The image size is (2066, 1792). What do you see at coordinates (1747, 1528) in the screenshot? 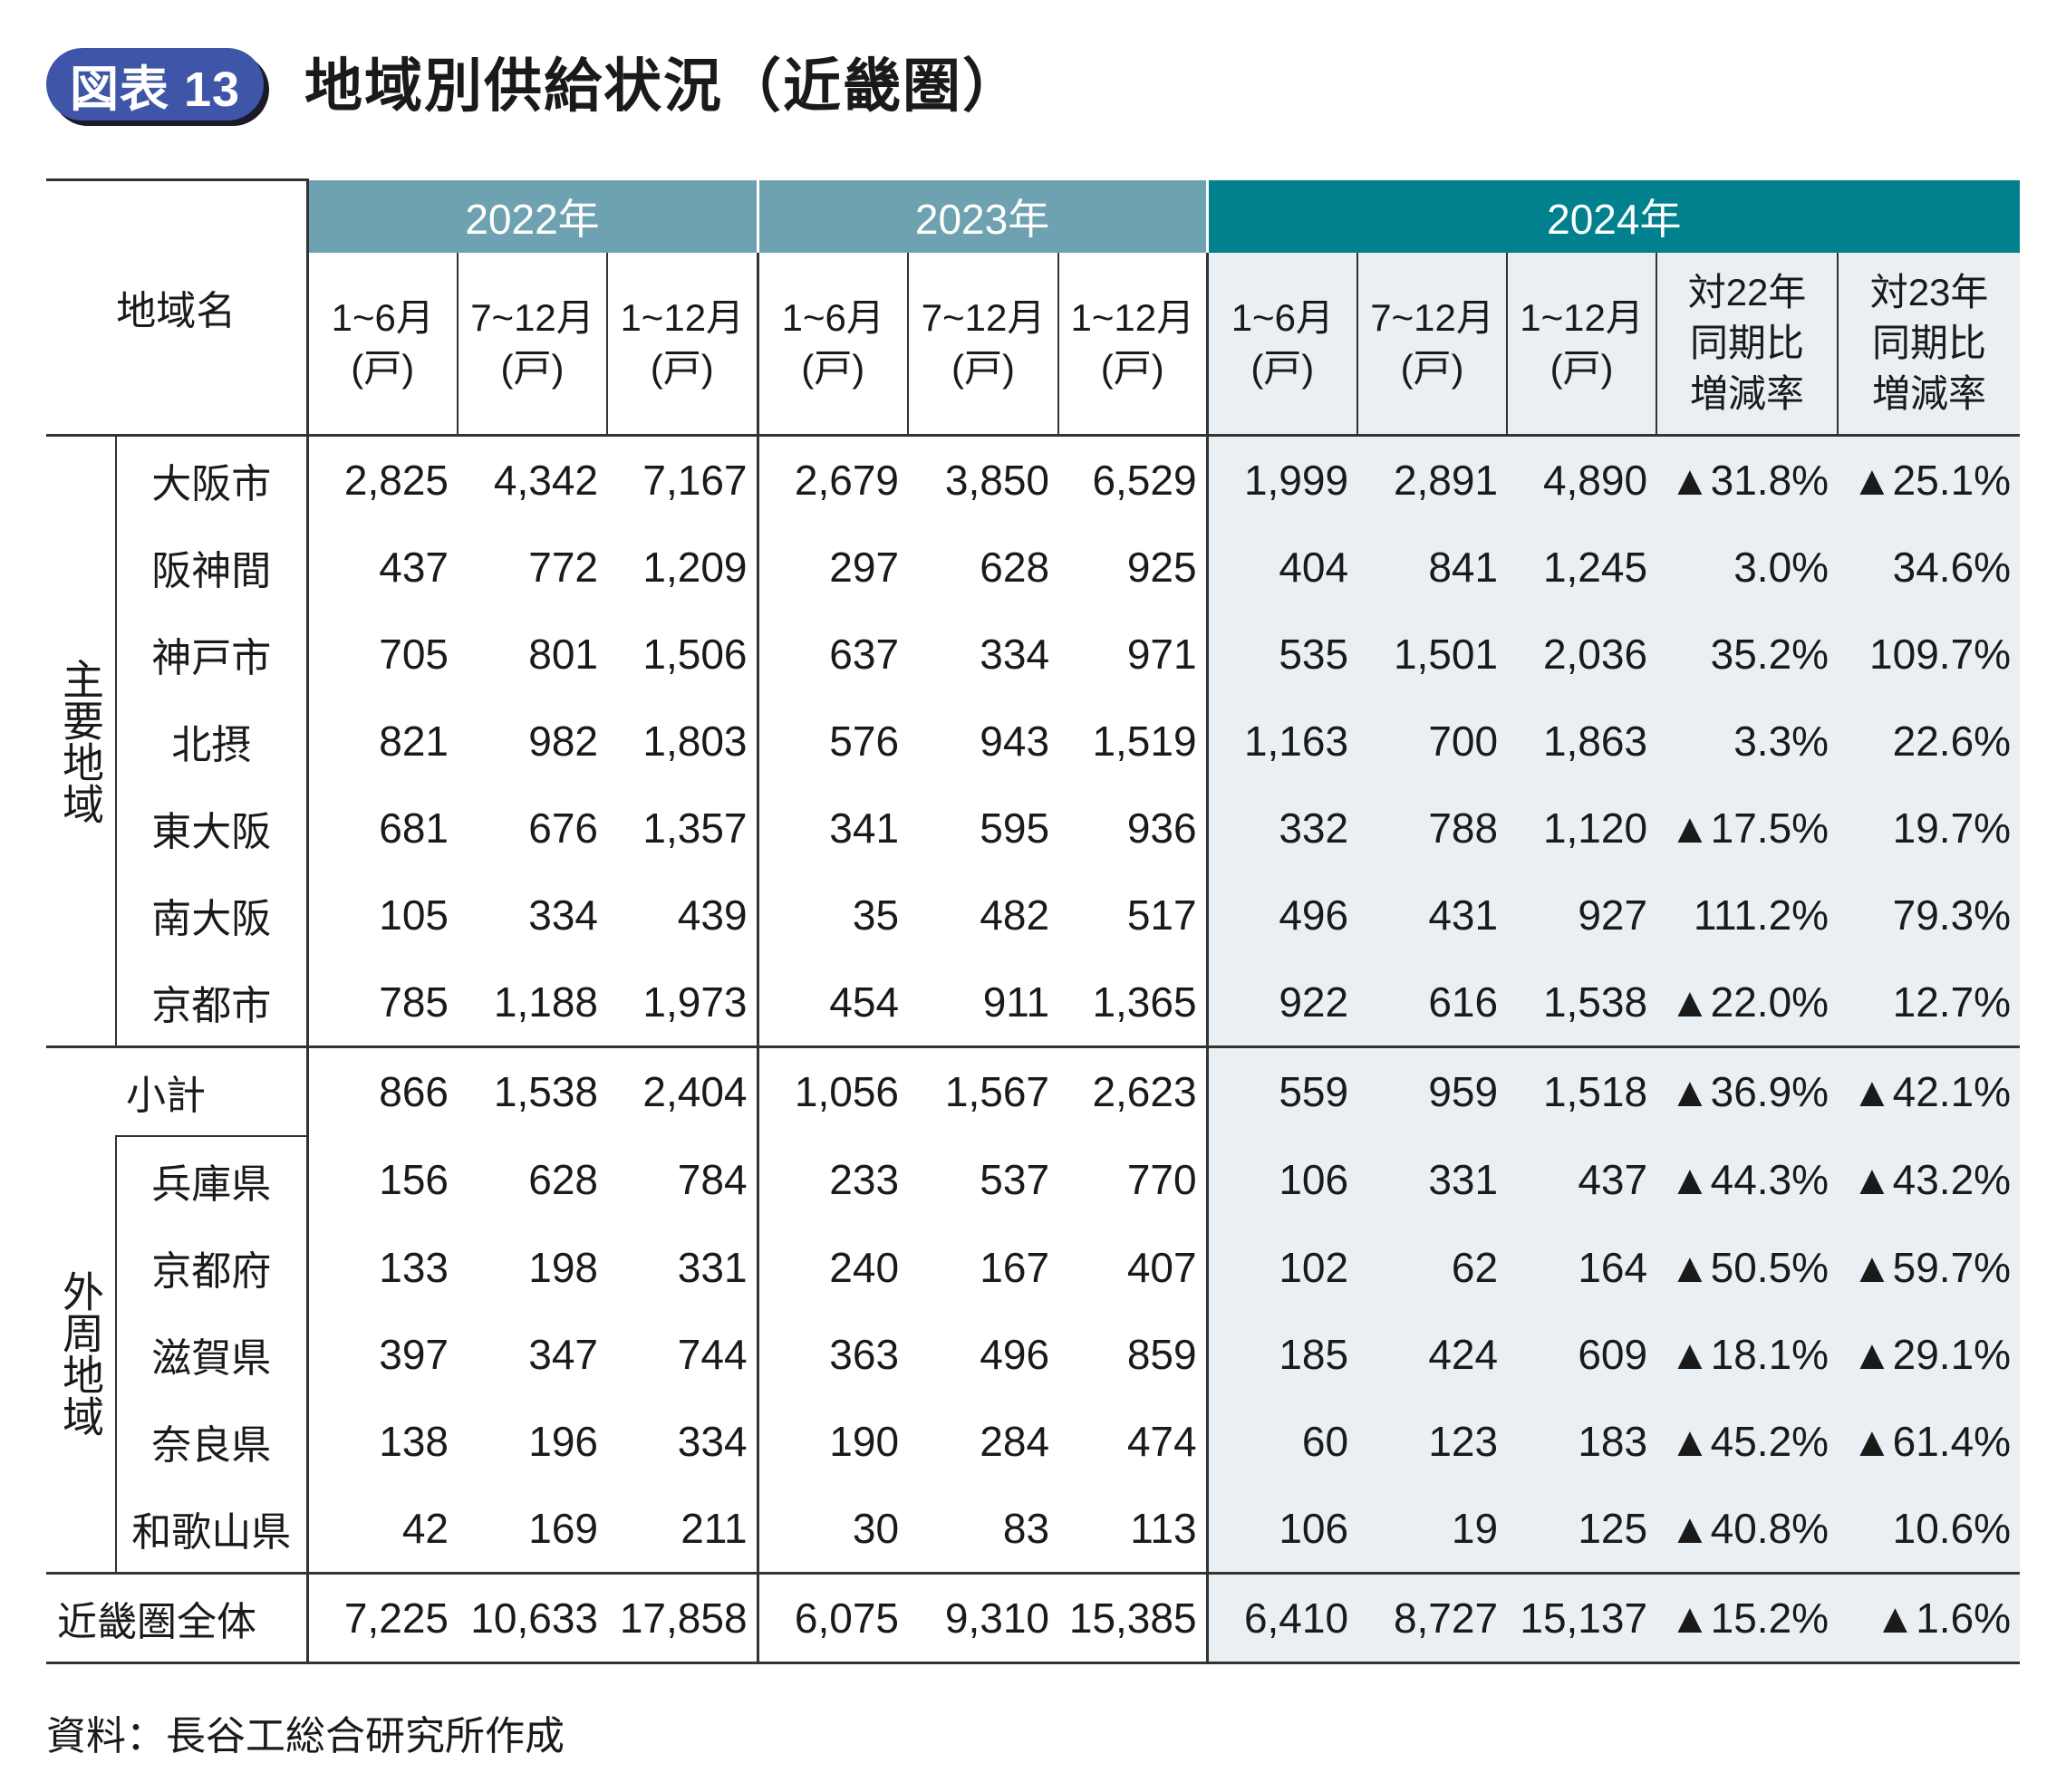
I see `ratio-cell: ▲40.8%` at bounding box center [1747, 1528].